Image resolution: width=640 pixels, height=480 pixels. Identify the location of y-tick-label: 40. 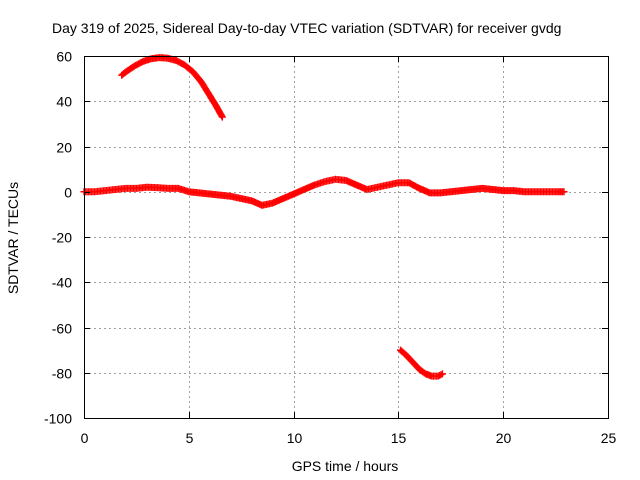
(64, 102).